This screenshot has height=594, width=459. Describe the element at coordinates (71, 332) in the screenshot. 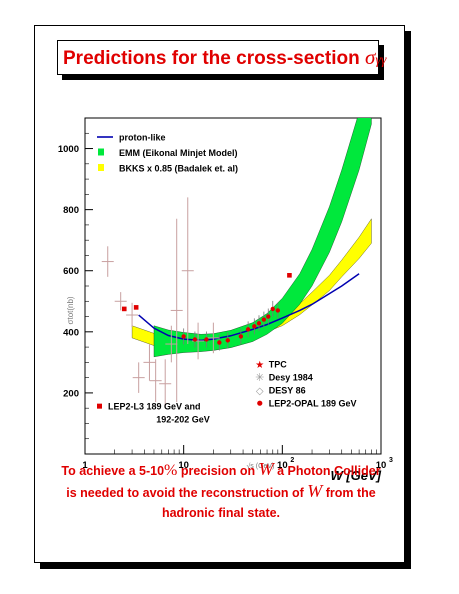

I see `y-tick-label: 400` at that location.